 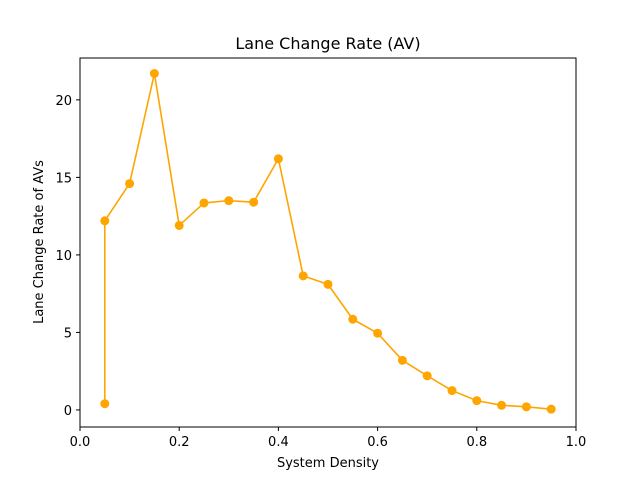 What do you see at coordinates (278, 442) in the screenshot?
I see `x-tick-label: 0.4` at bounding box center [278, 442].